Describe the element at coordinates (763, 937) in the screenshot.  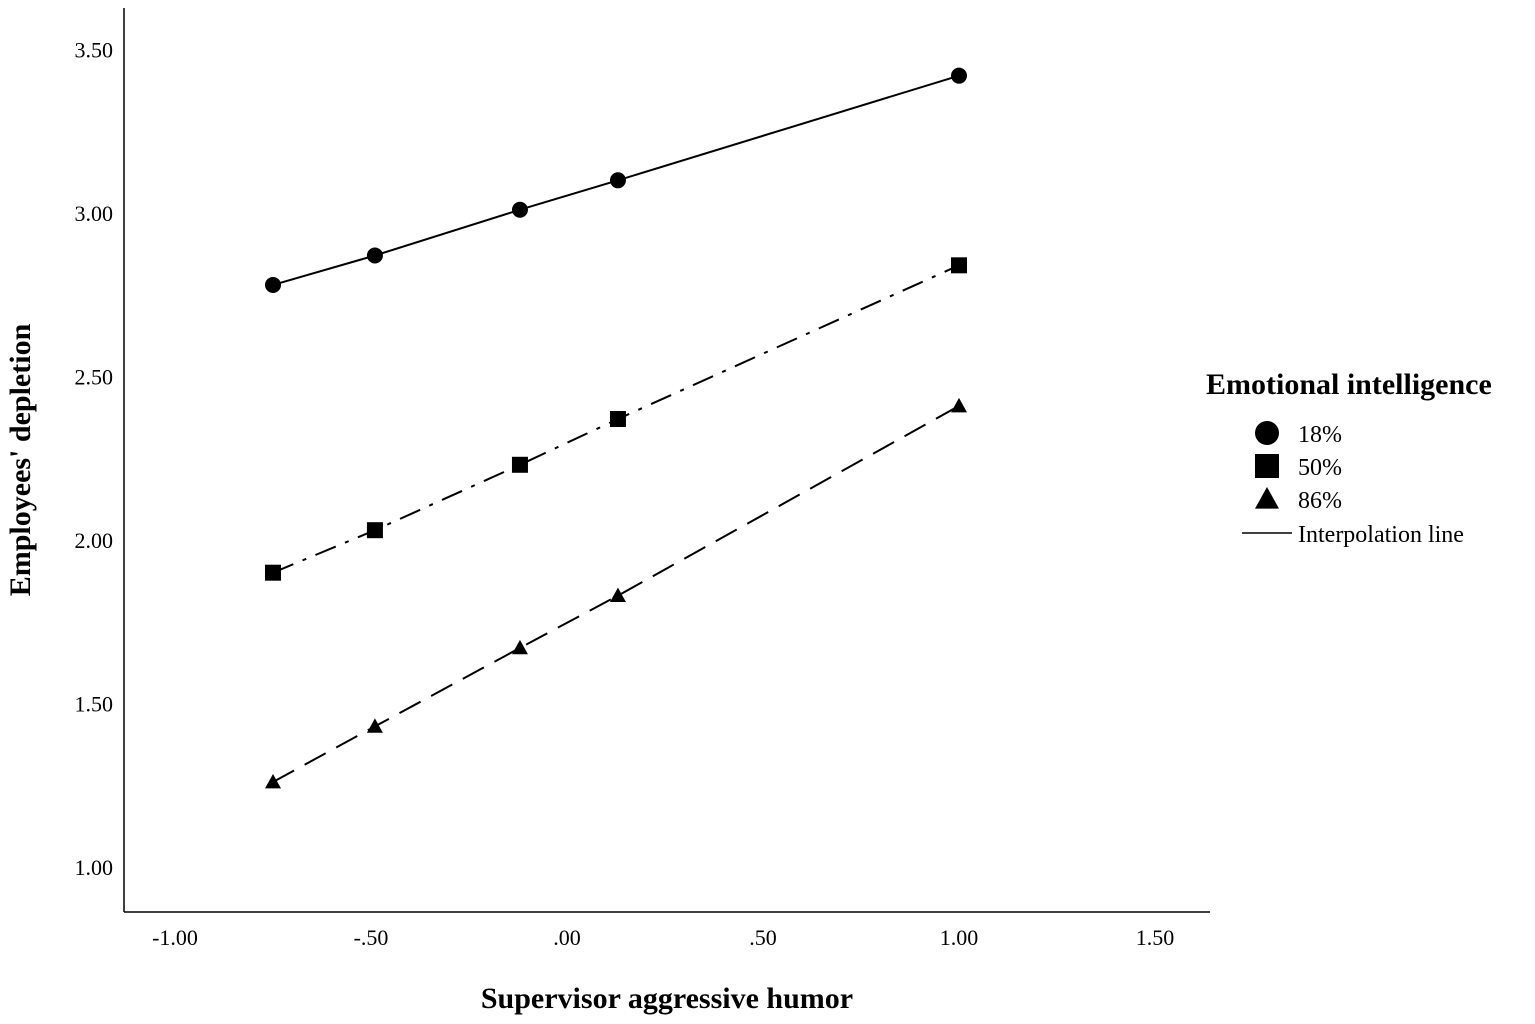
I see `x-tick-label: .50` at that location.